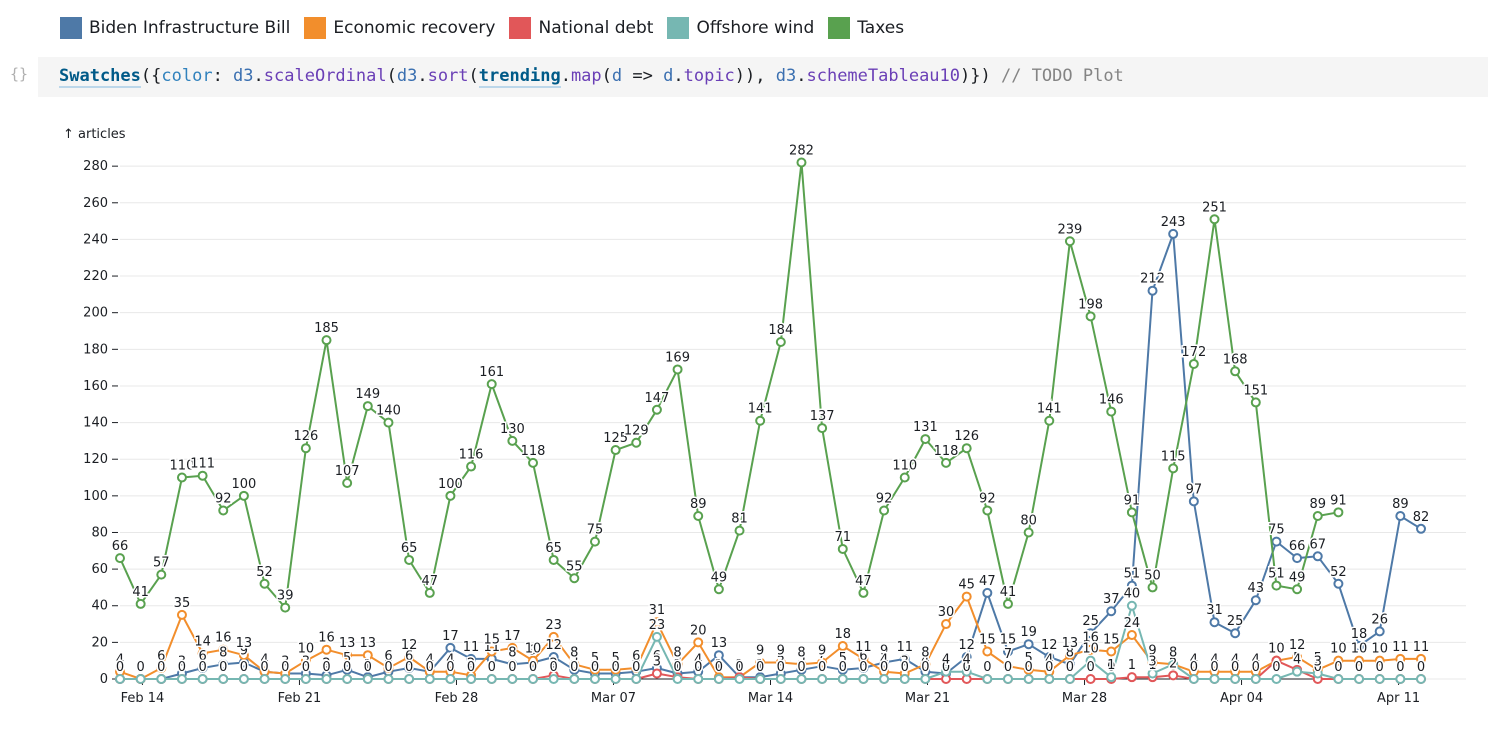 The height and width of the screenshot is (741, 1488). Describe the element at coordinates (243, 76) in the screenshot. I see `code-token: d3` at that location.